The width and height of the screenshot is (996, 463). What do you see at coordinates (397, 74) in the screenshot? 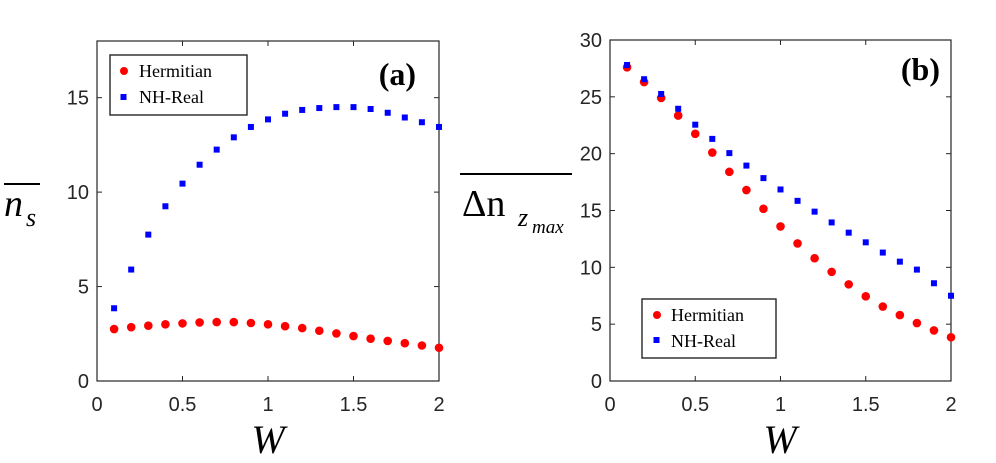
I see `panel-label-a: (a)` at bounding box center [397, 74].